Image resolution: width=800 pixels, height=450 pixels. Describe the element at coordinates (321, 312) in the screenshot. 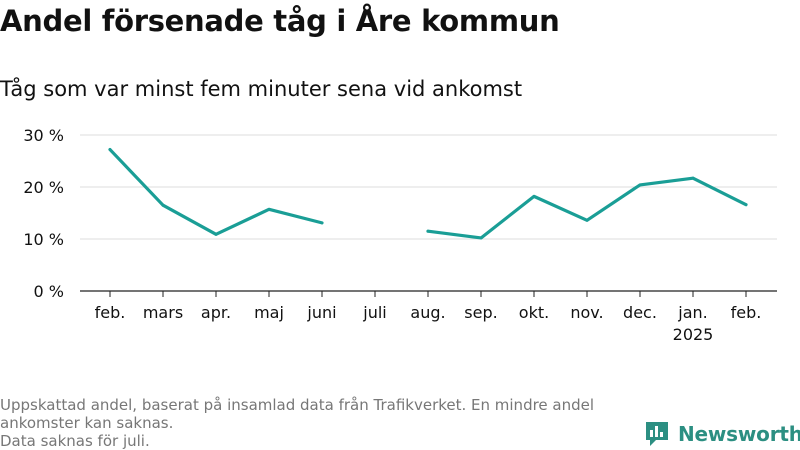

I see `x-tick-label: juni` at that location.